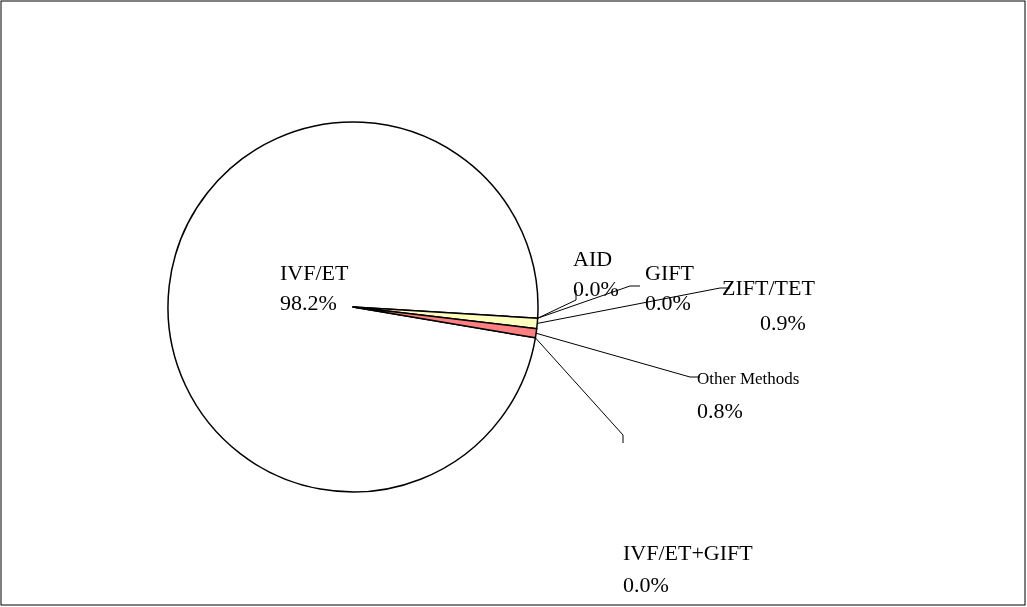 The width and height of the screenshot is (1027, 607). Describe the element at coordinates (593, 258) in the screenshot. I see `category-label: AID` at that location.